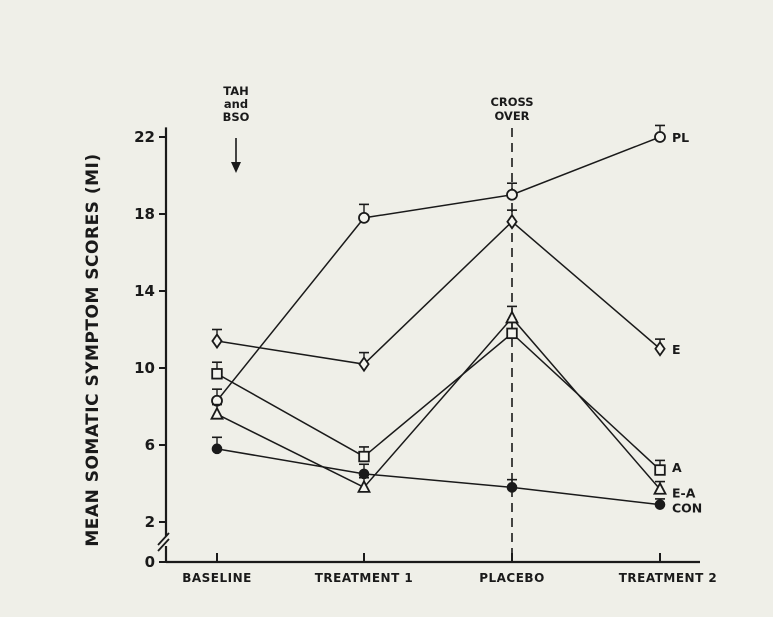  I want to click on y-tick-label: 18, so click(144, 214).